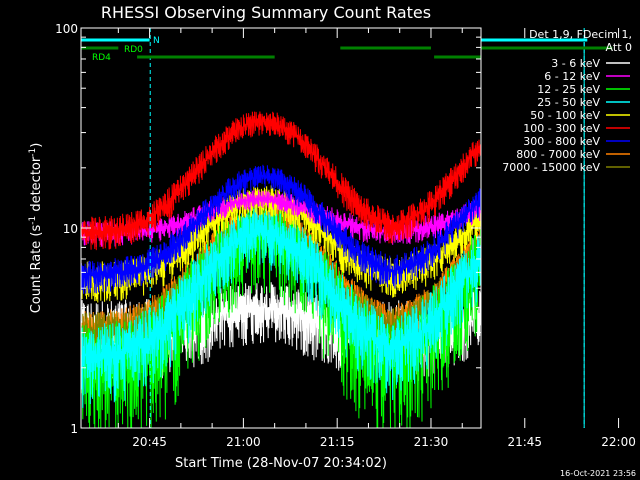 The image size is (640, 480). What do you see at coordinates (580, 34) in the screenshot?
I see `legend-header-line-1: Det 1,9, FDecim 1,` at bounding box center [580, 34].